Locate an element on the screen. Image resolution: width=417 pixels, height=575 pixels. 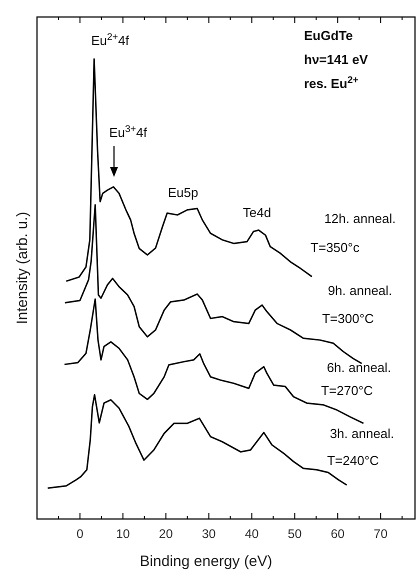
x-tick-label: 20 is located at coordinates (165, 534).